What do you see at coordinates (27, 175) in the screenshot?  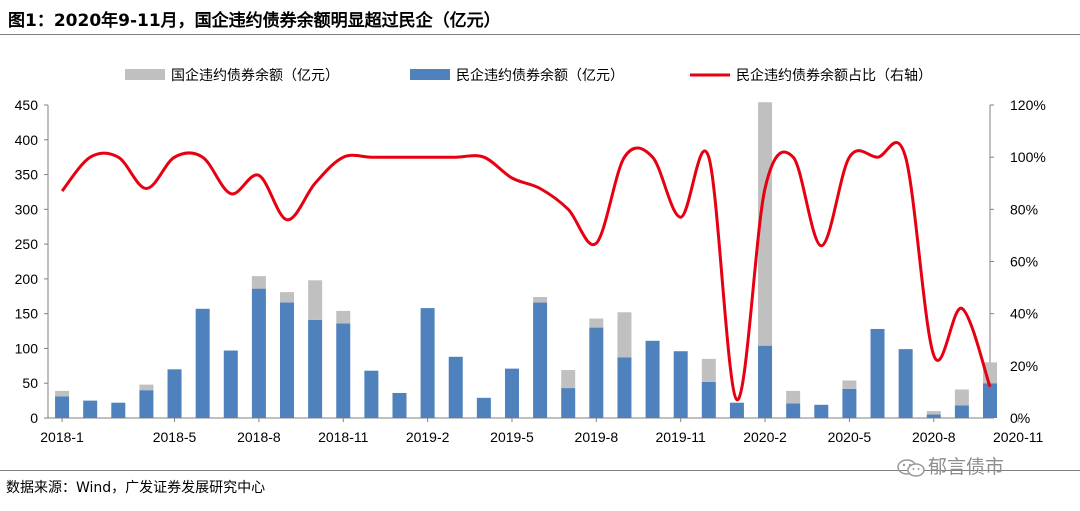 I see `y-left-tick-label: 350` at bounding box center [27, 175].